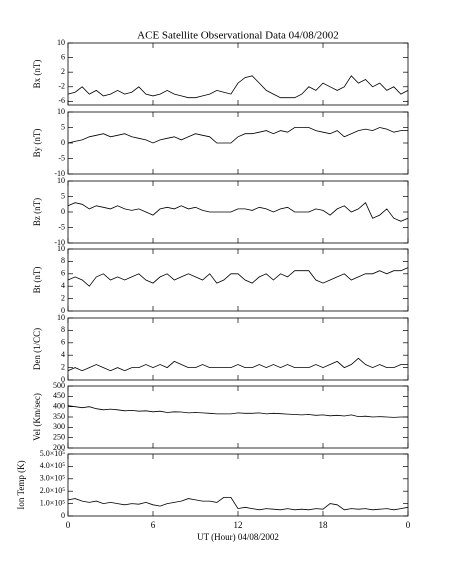  What do you see at coordinates (37, 417) in the screenshot?
I see `y-axis-label: Vel (Km/sec)` at bounding box center [37, 417].